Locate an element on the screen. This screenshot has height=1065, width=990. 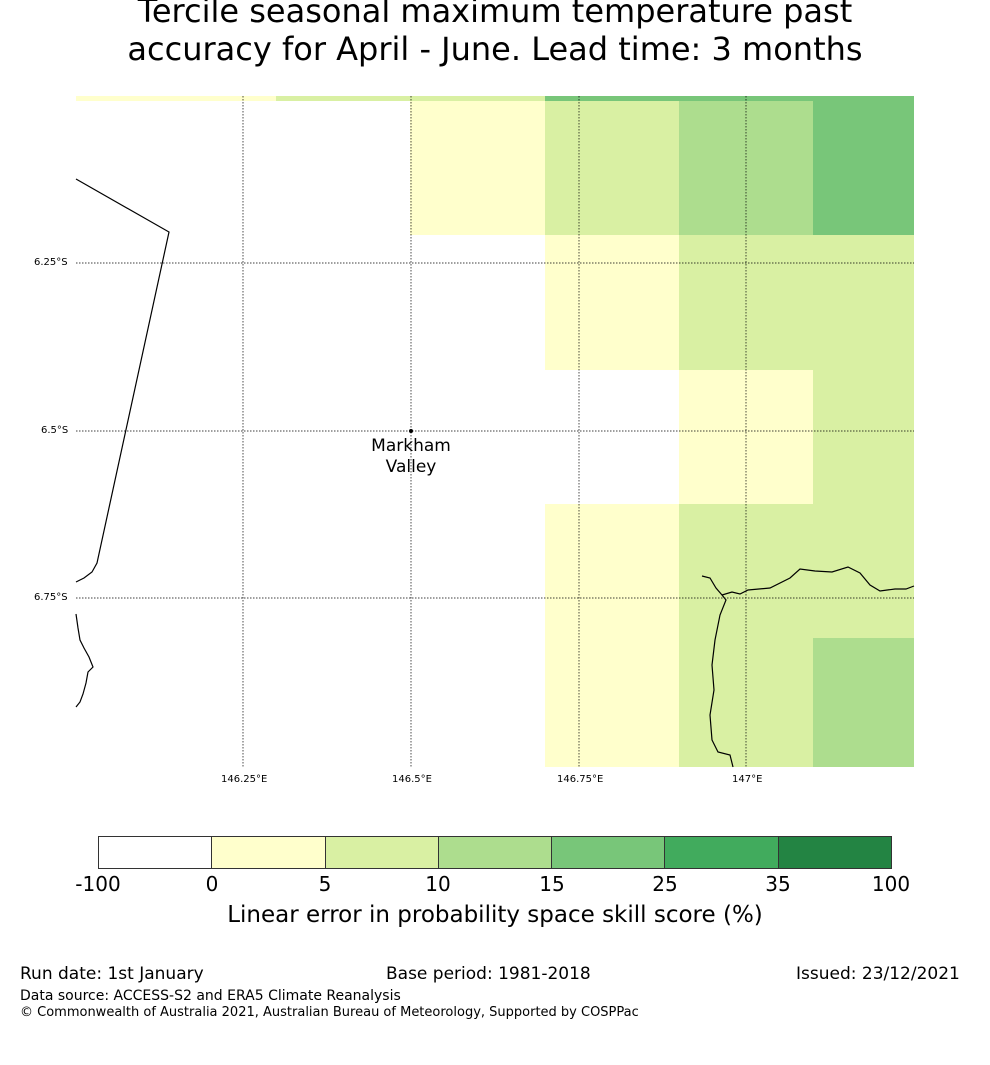
colorbar-tick: 5 is located at coordinates (325, 884).